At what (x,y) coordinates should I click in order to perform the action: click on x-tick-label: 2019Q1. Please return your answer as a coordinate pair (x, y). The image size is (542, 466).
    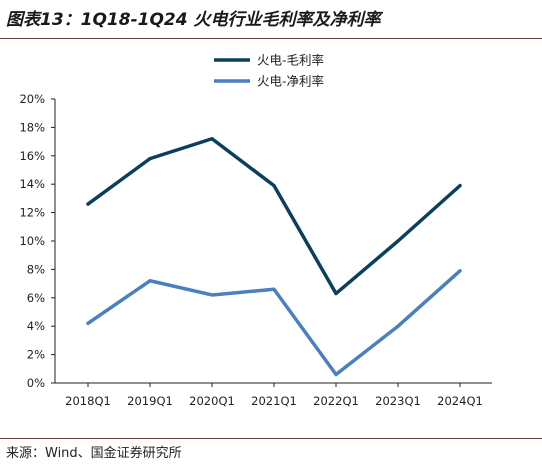
    Looking at the image, I should click on (150, 401).